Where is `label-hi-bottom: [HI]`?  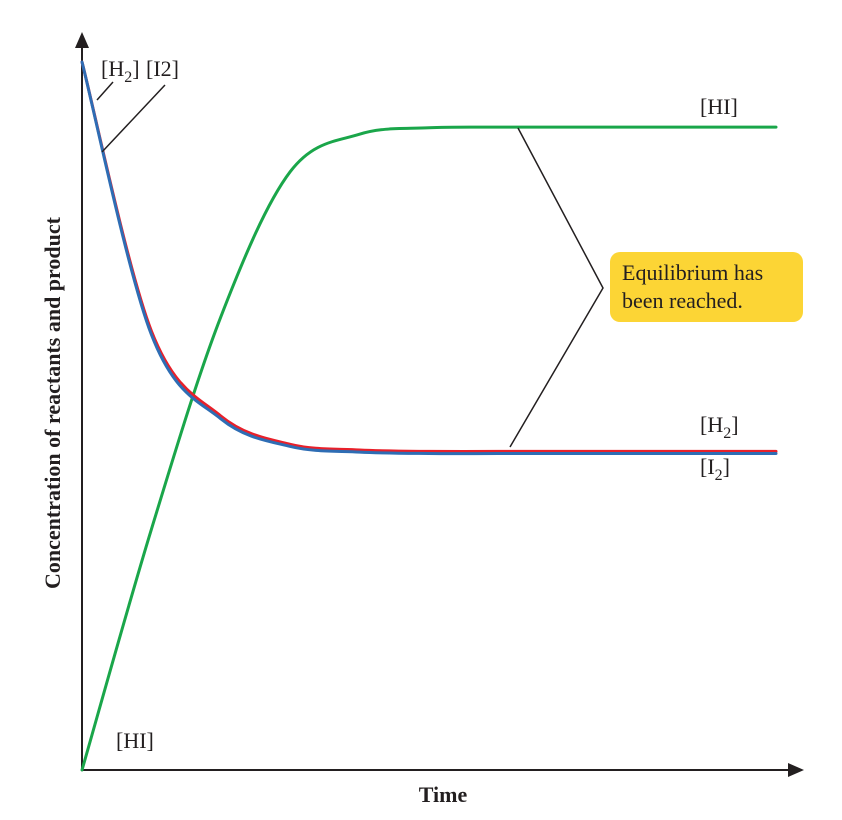
label-hi-bottom: [HI] is located at coordinates (135, 740).